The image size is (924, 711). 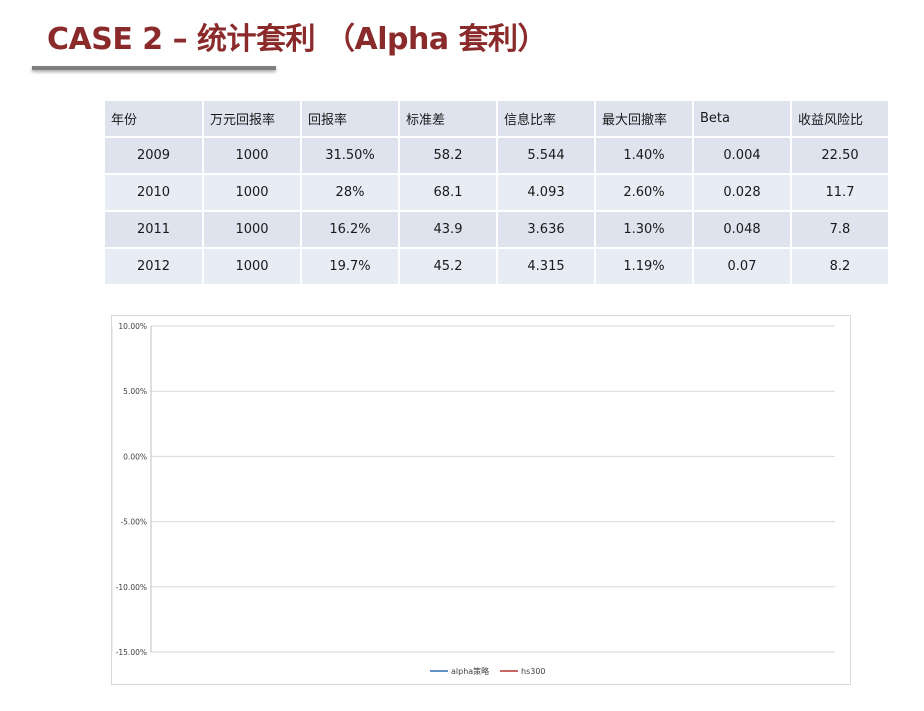 What do you see at coordinates (133, 522) in the screenshot?
I see `y-tick-label: -5.00%` at bounding box center [133, 522].